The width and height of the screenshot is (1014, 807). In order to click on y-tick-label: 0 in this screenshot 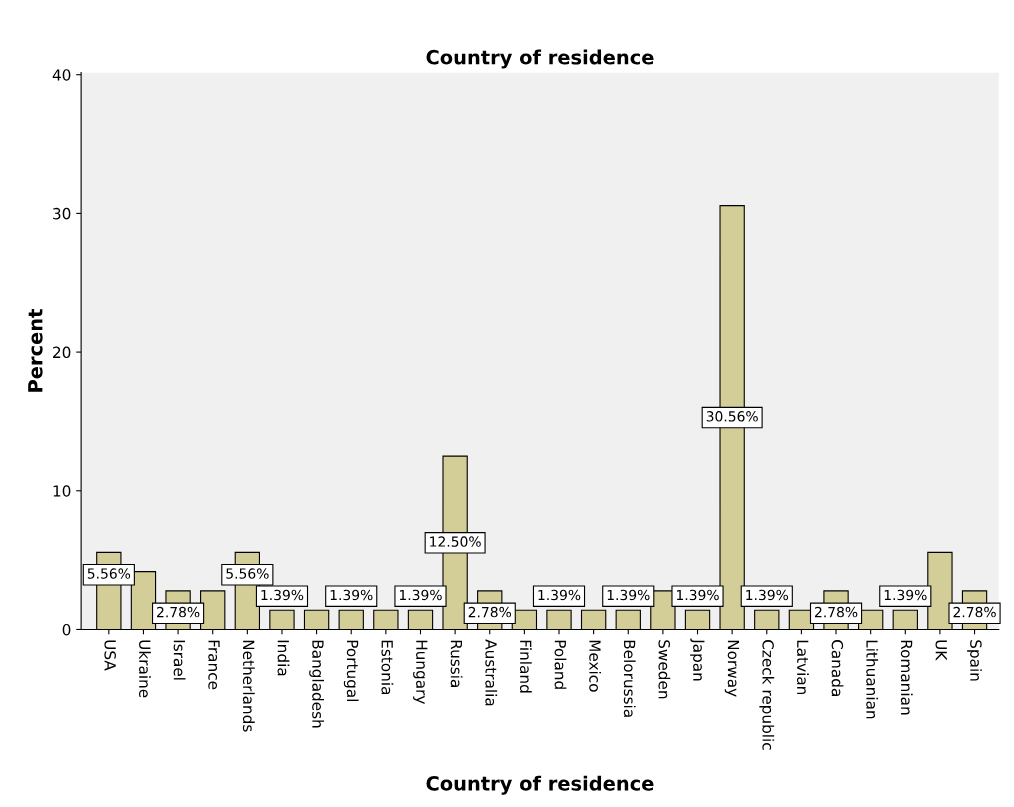, I will do `click(66, 629)`.